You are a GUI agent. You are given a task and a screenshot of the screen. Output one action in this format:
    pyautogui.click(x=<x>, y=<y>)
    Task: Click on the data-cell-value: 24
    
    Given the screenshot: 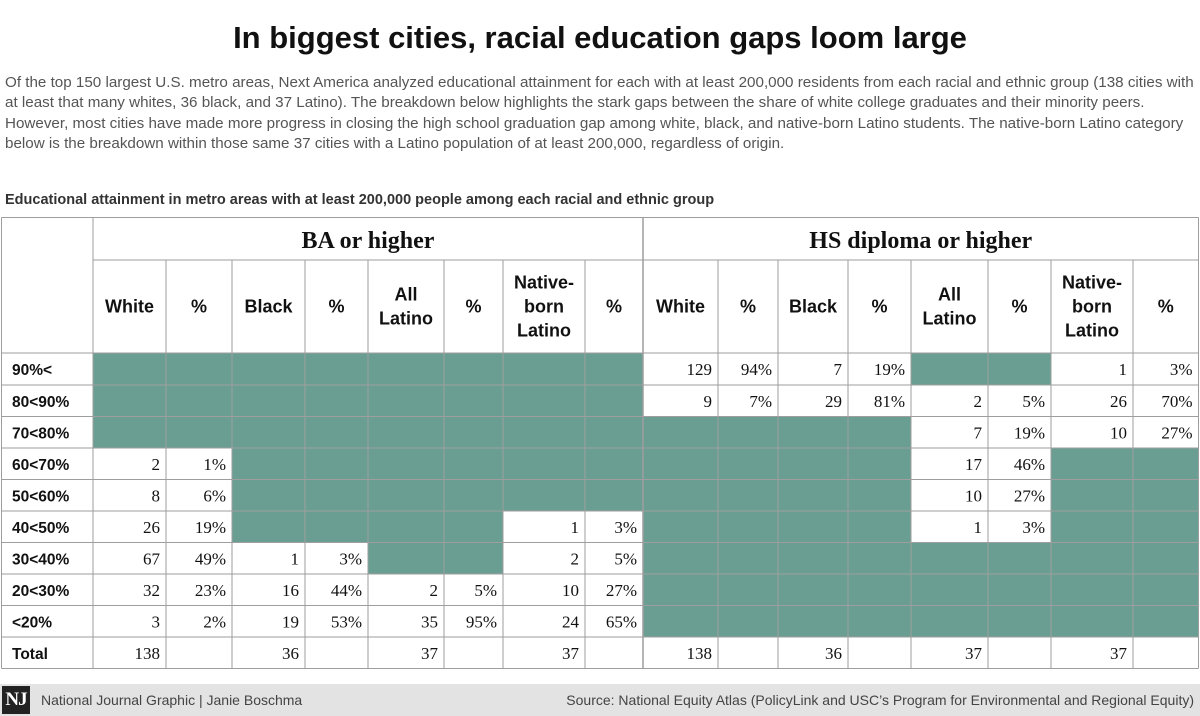 What is the action you would take?
    pyautogui.click(x=571, y=621)
    